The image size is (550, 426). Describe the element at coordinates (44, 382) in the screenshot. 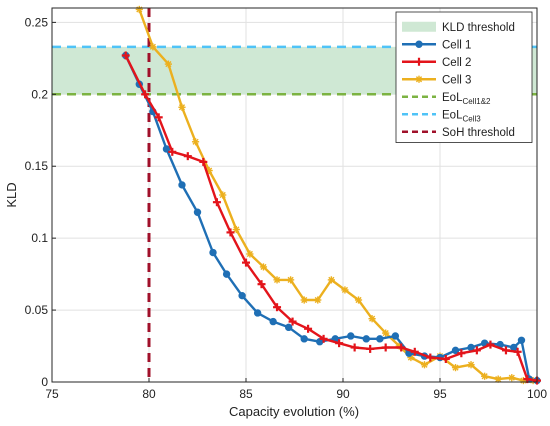

I see `y-tick-label: 0` at that location.